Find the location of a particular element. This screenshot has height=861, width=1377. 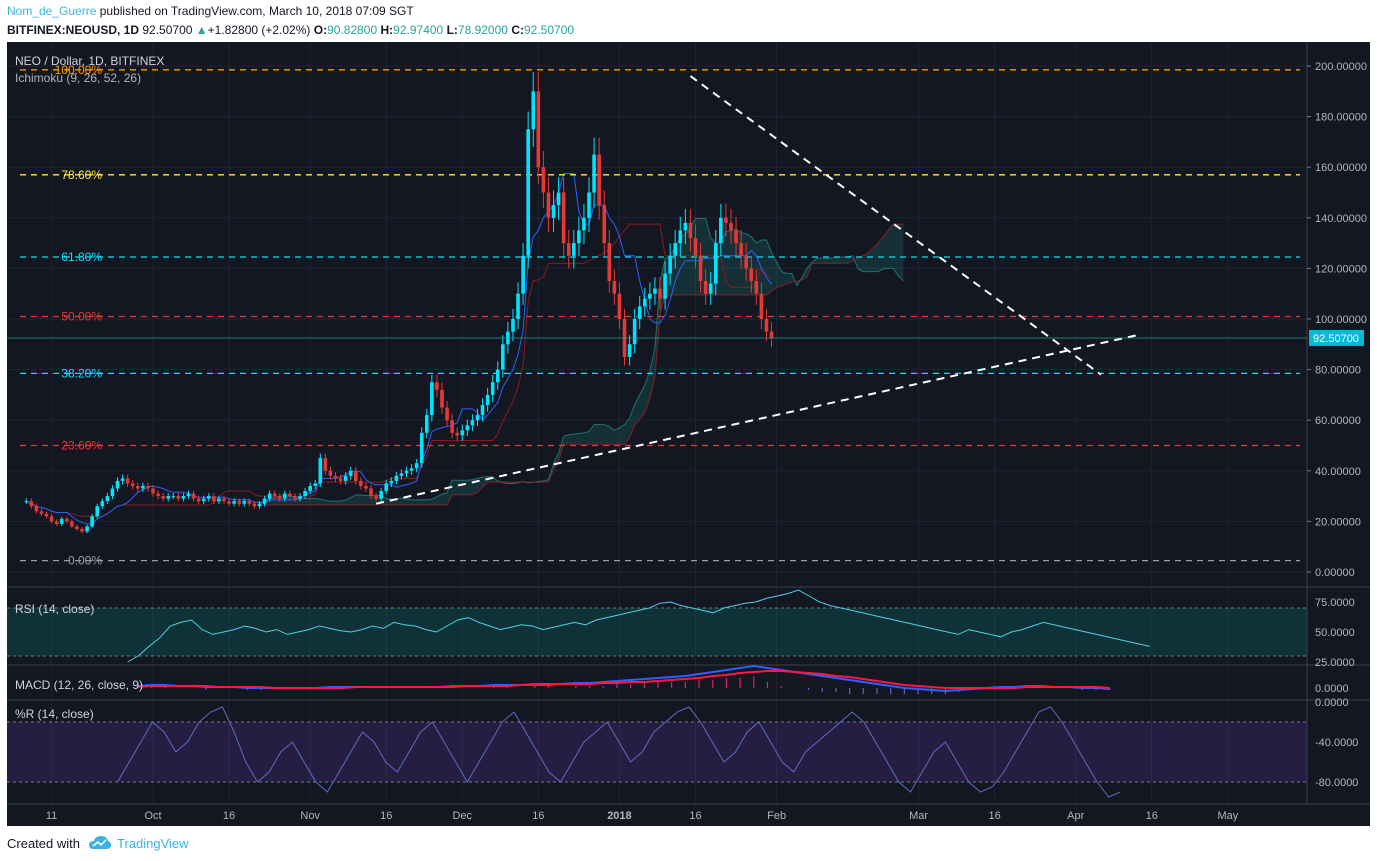

rsi-band is located at coordinates (657, 632).